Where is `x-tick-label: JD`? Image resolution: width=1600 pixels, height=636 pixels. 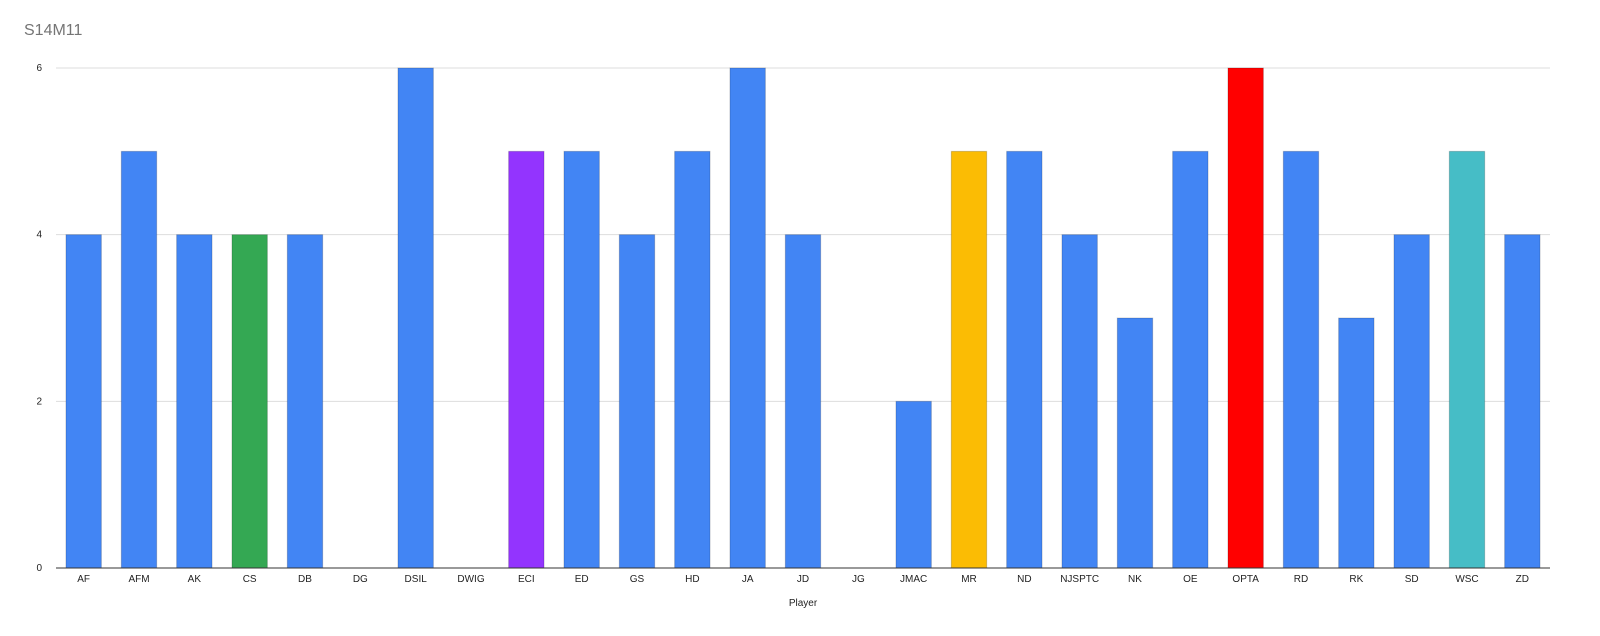
x-tick-label: JD is located at coordinates (803, 579).